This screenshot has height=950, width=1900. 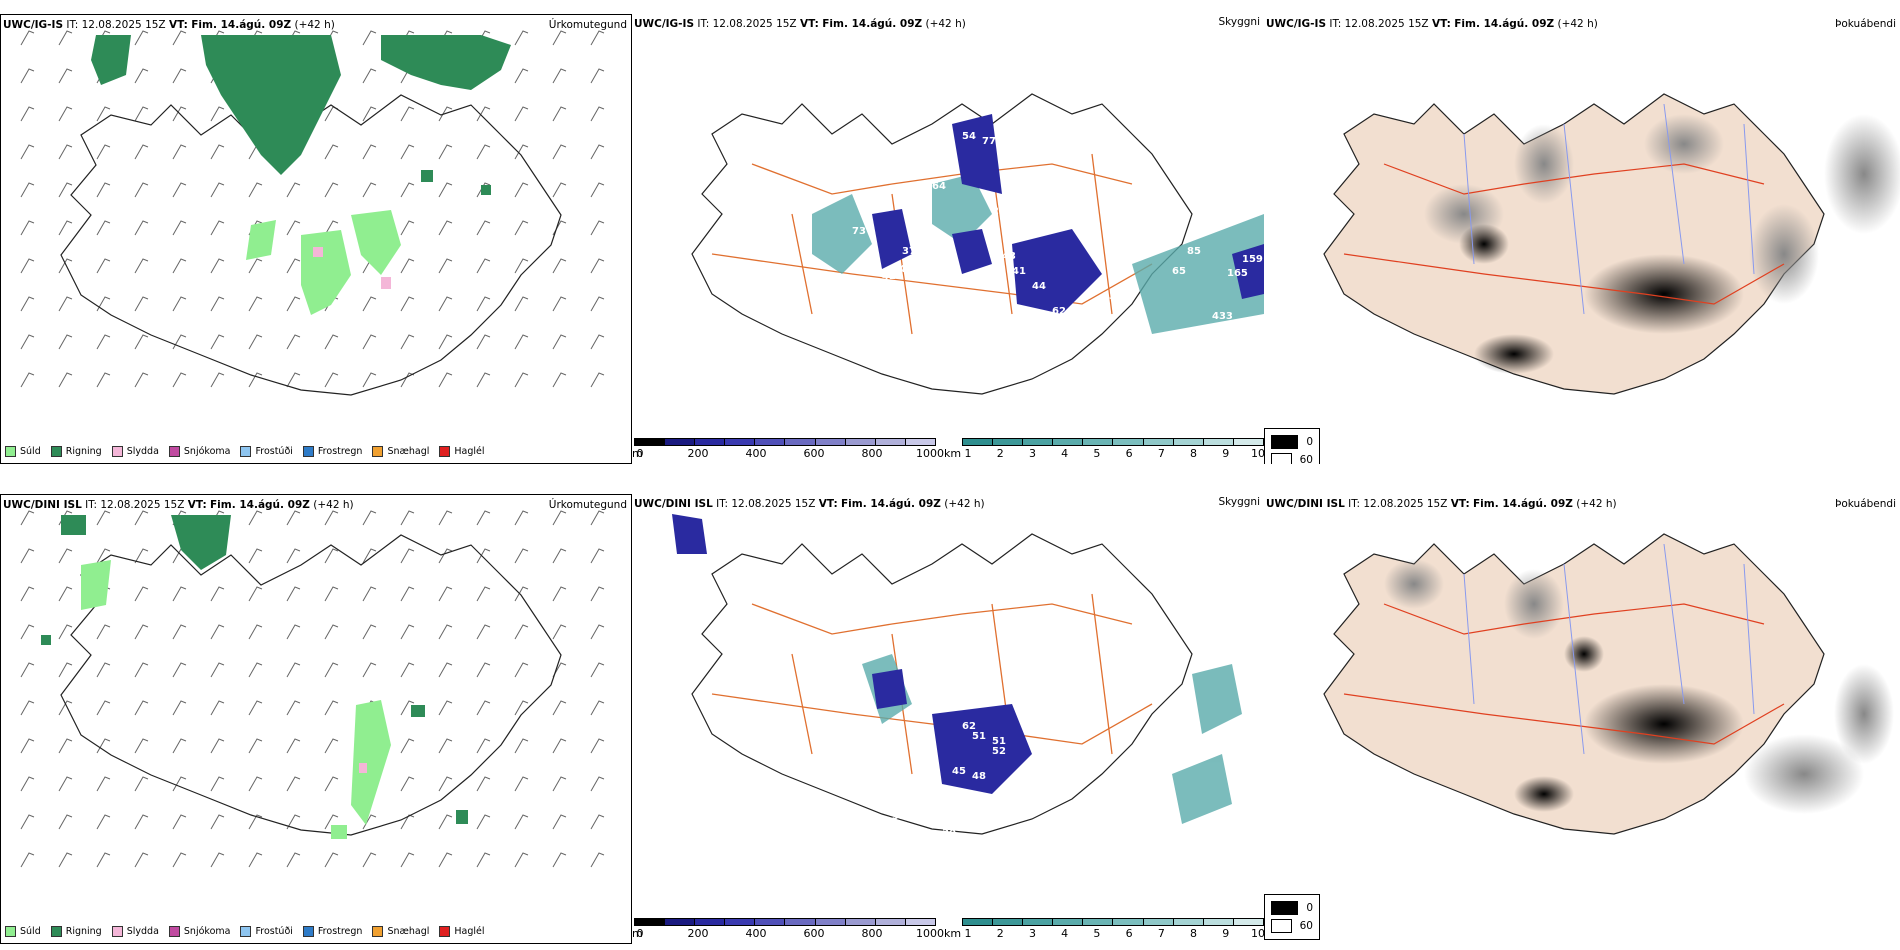 What do you see at coordinates (1309, 908) in the screenshot?
I see `cloud-legend-label: 0` at bounding box center [1309, 908].